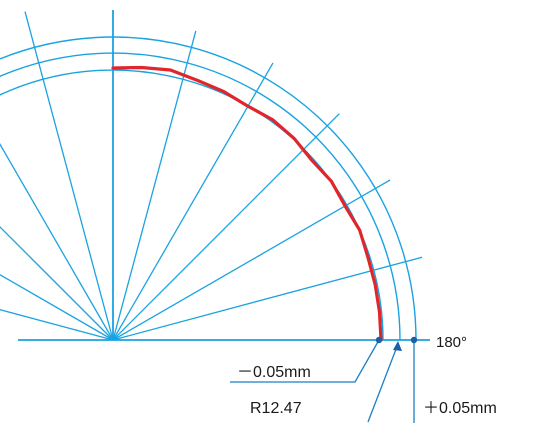 The image size is (533, 428). What do you see at coordinates (414, 340) in the screenshot?
I see `plus-tolerance-marker` at bounding box center [414, 340].